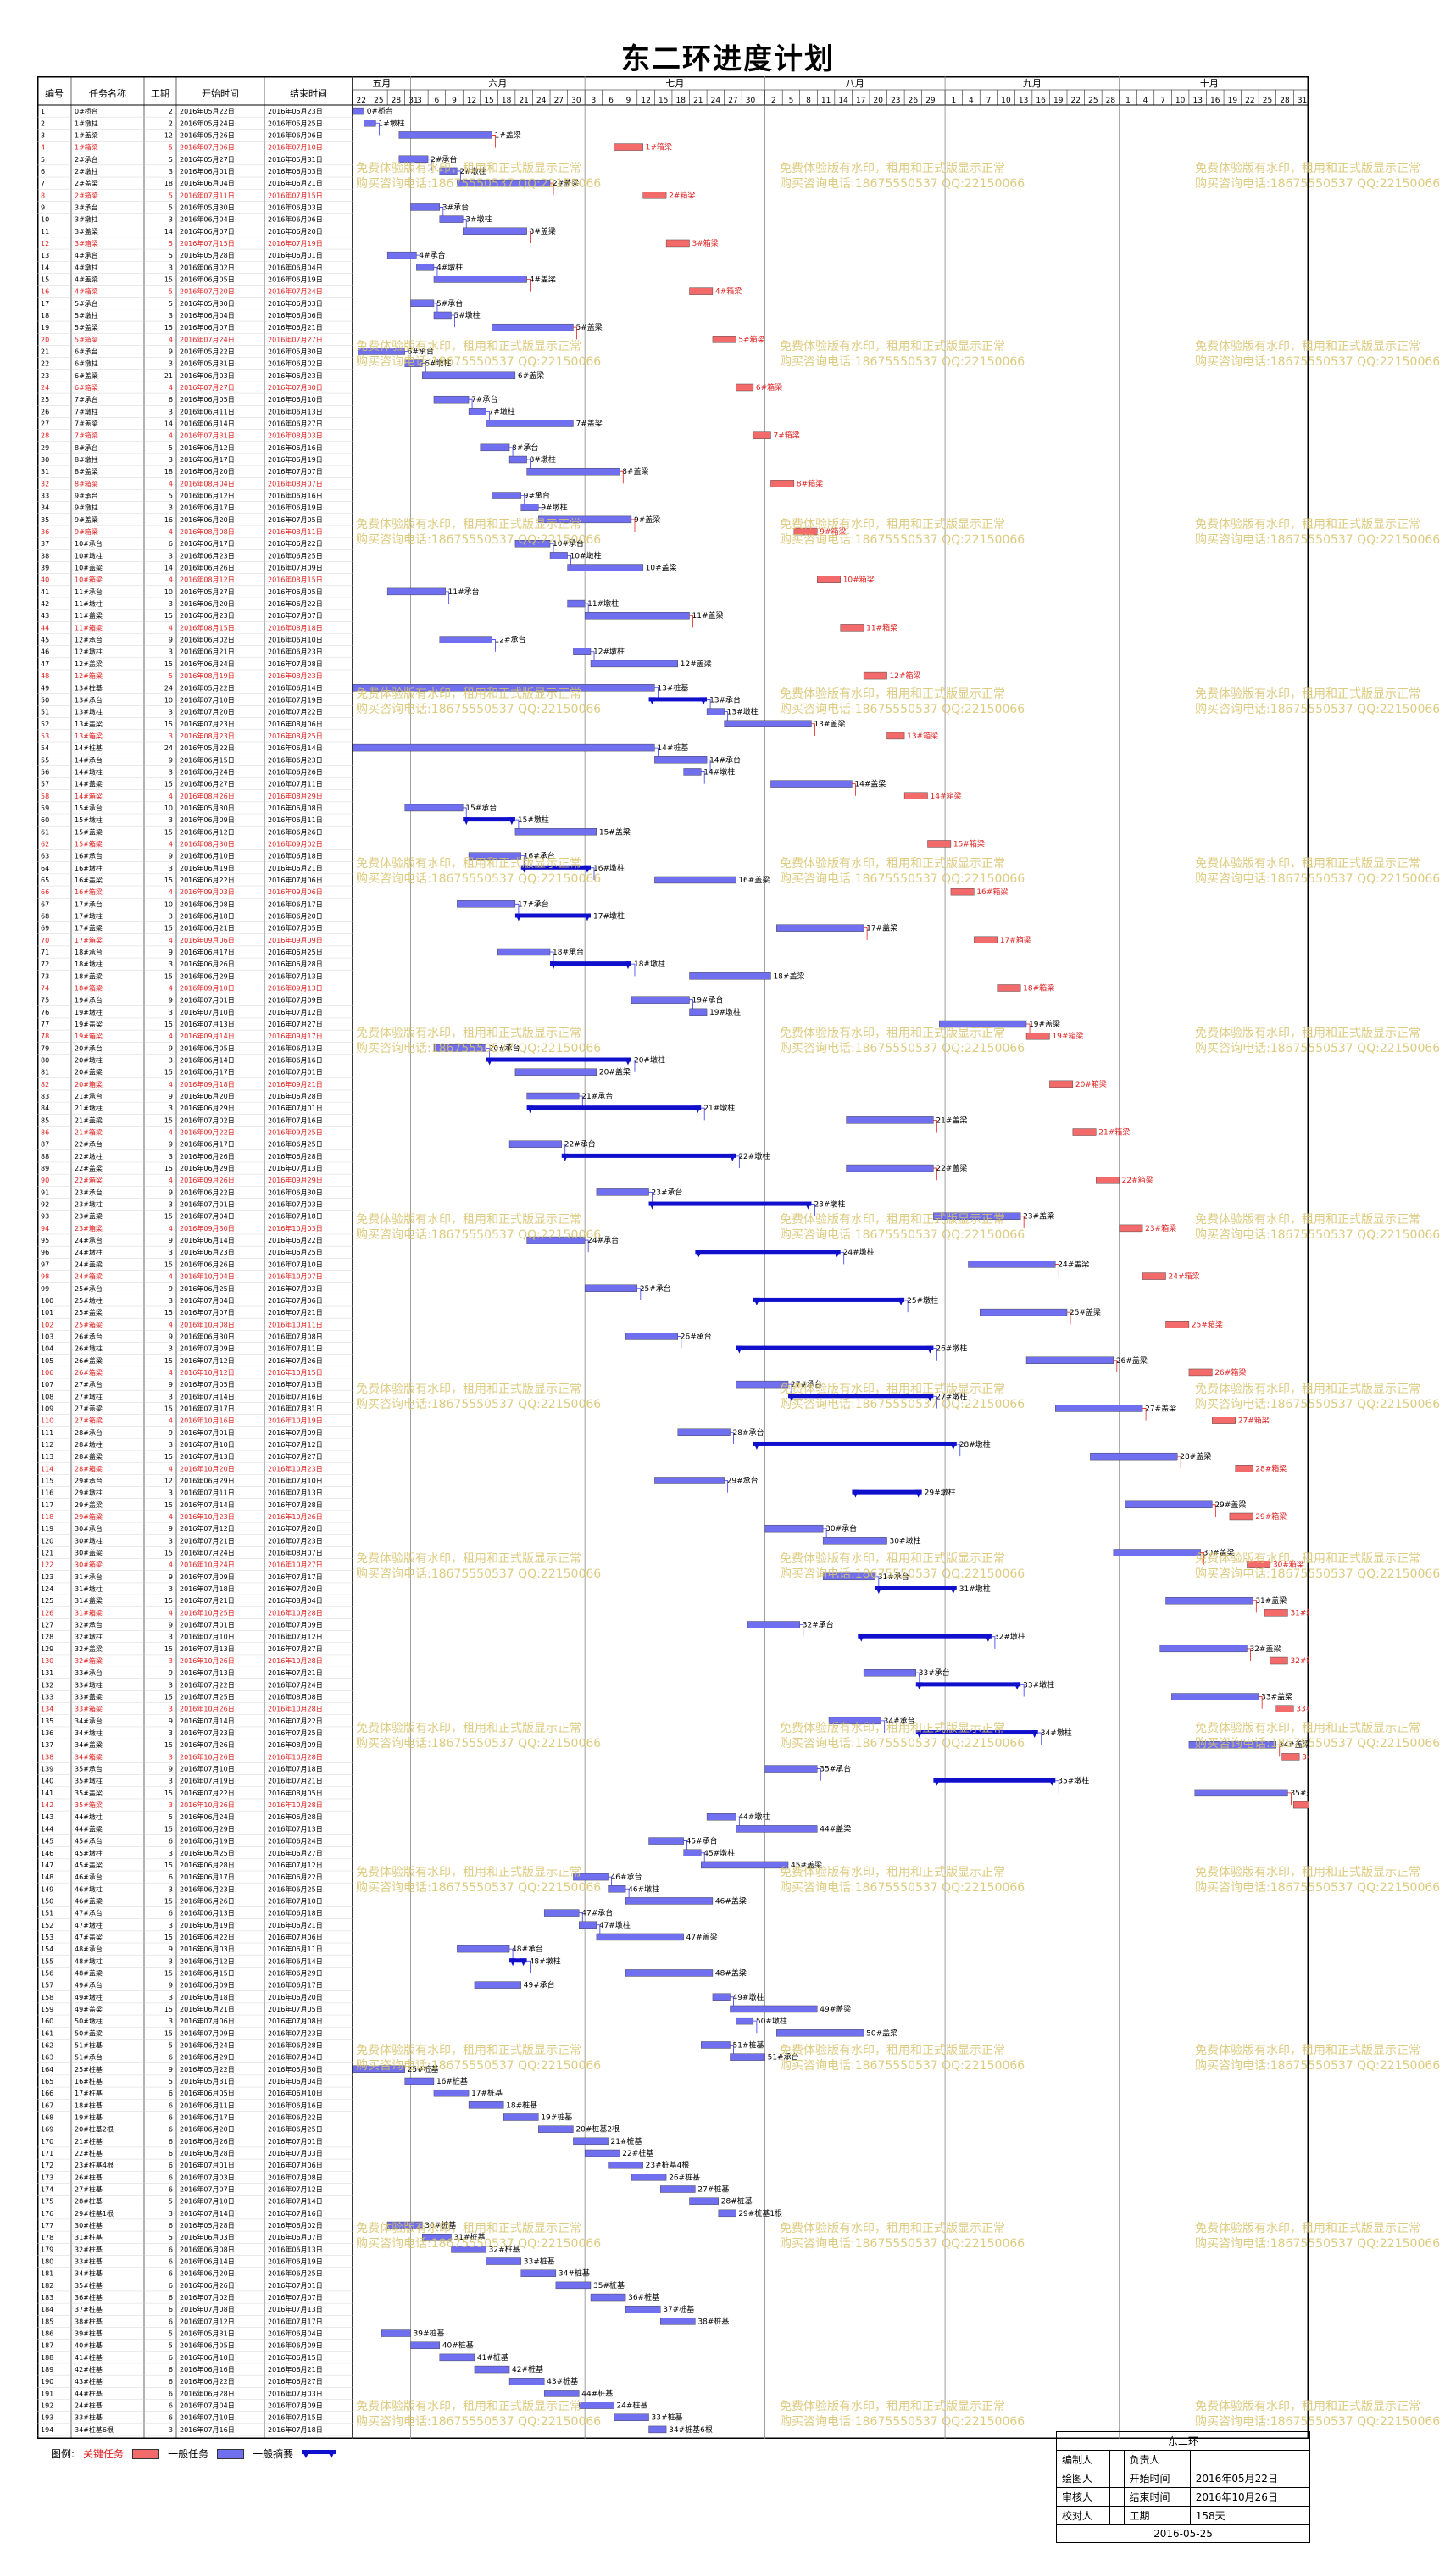 This screenshot has width=1456, height=2566. I want to click on task-end: 2016年07月19日, so click(296, 699).